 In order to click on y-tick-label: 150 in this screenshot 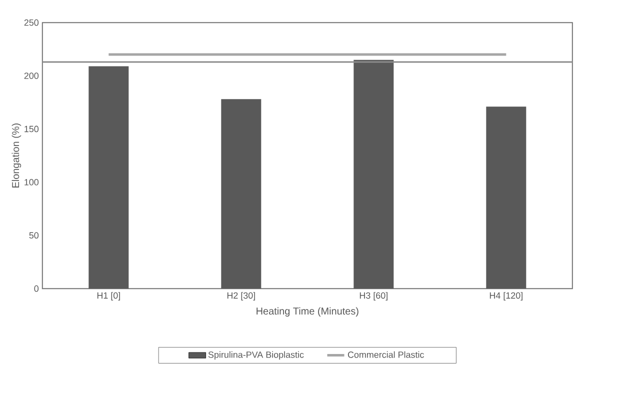, I will do `click(31, 129)`.